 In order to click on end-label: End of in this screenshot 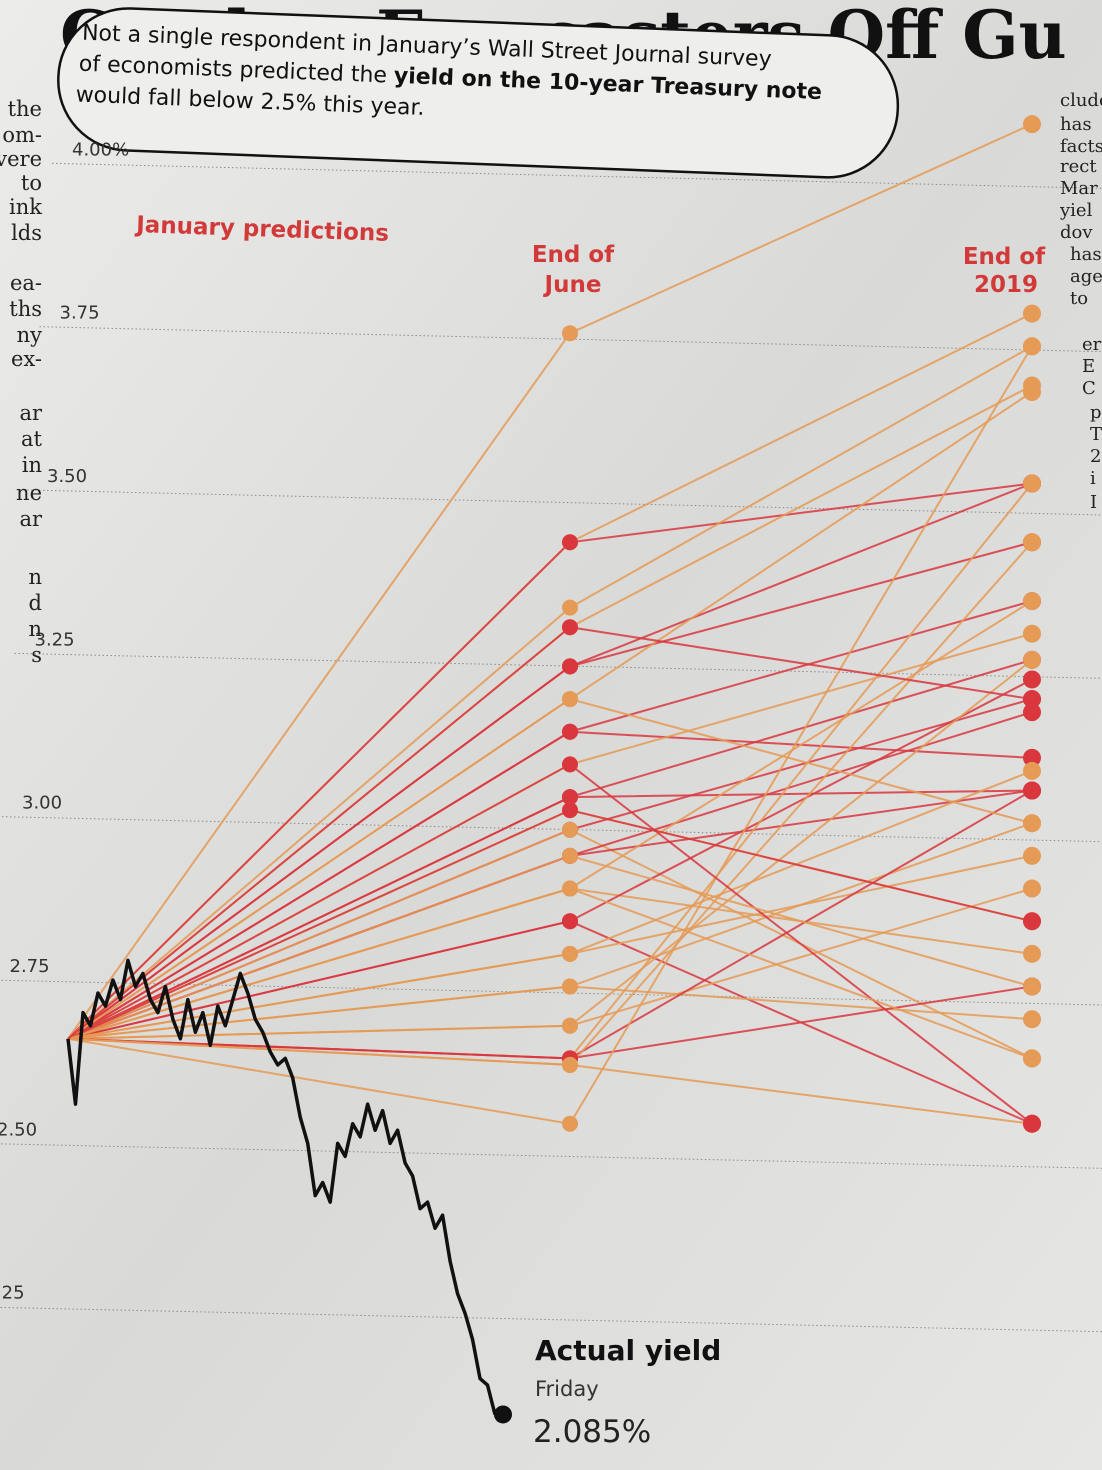, I will do `click(1004, 257)`.